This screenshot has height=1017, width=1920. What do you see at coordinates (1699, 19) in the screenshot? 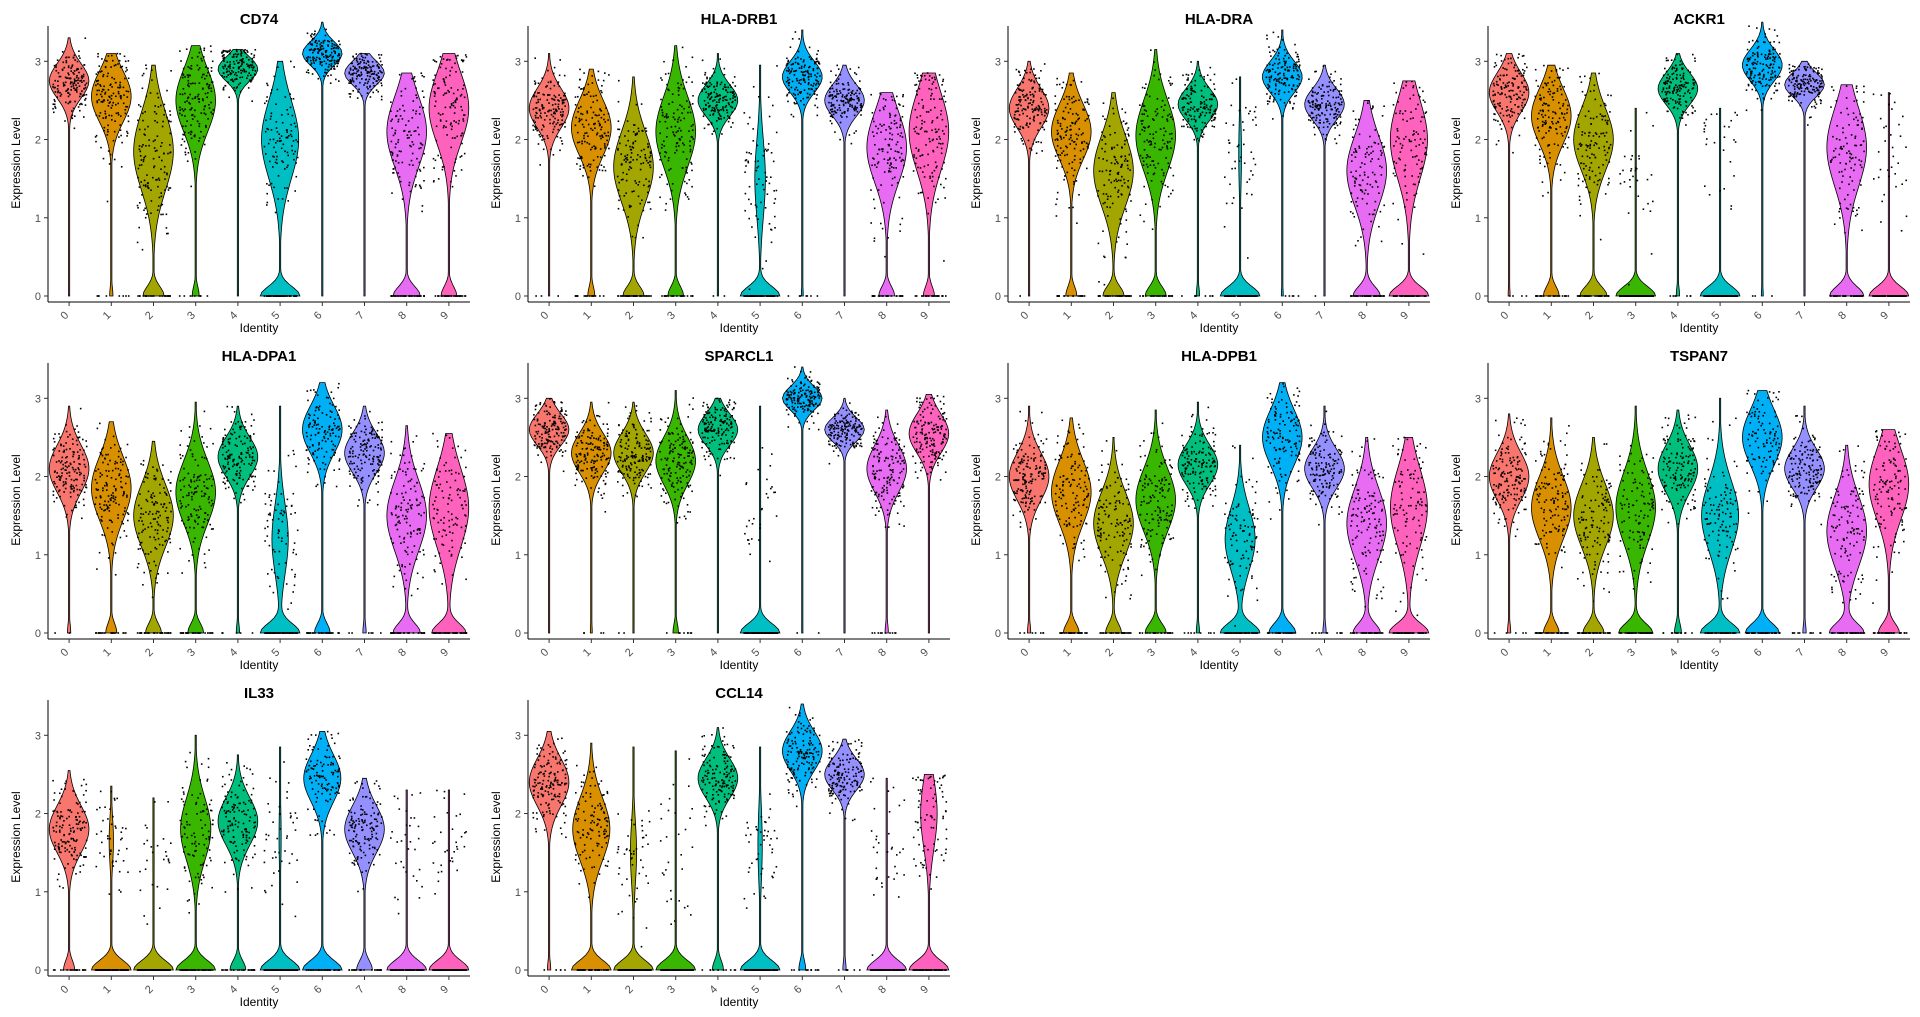
I see `panel-title: ACKR1` at bounding box center [1699, 19].